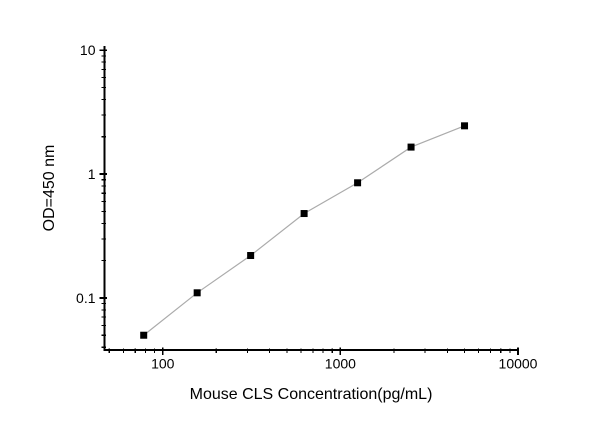  I want to click on x-tick-label: 100, so click(163, 364).